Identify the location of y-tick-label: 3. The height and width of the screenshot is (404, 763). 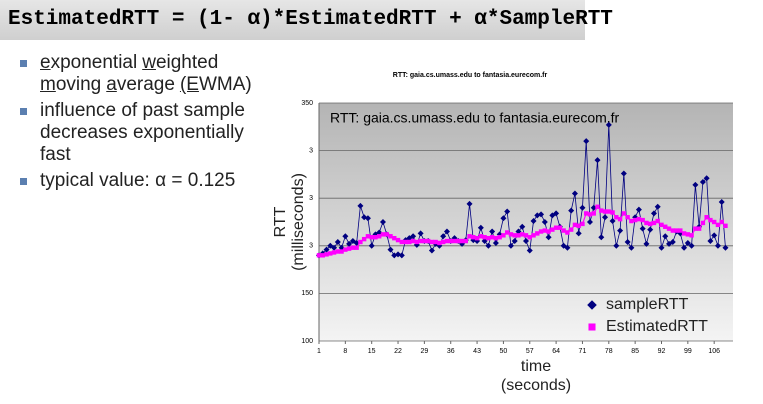
(311, 198).